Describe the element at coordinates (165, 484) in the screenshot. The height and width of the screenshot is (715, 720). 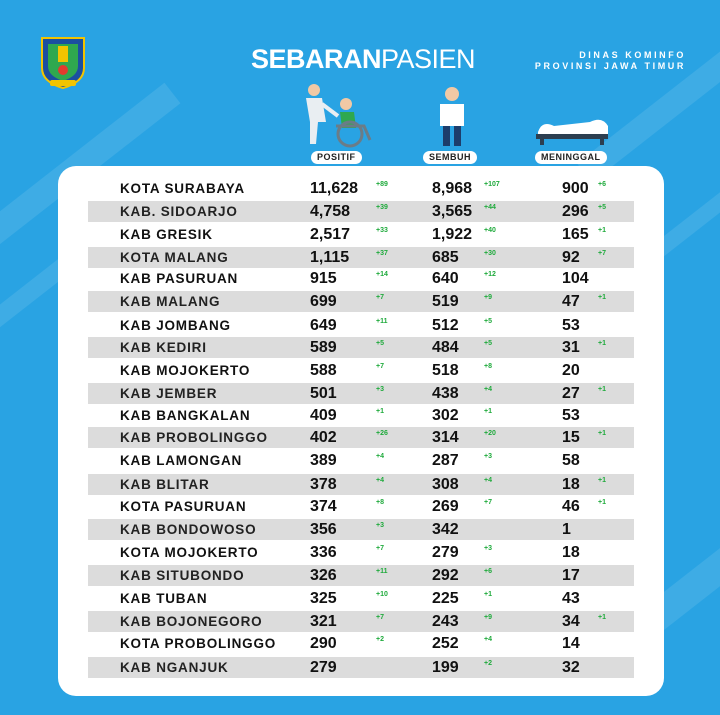
I see `region-name: KAB BLITAR` at that location.